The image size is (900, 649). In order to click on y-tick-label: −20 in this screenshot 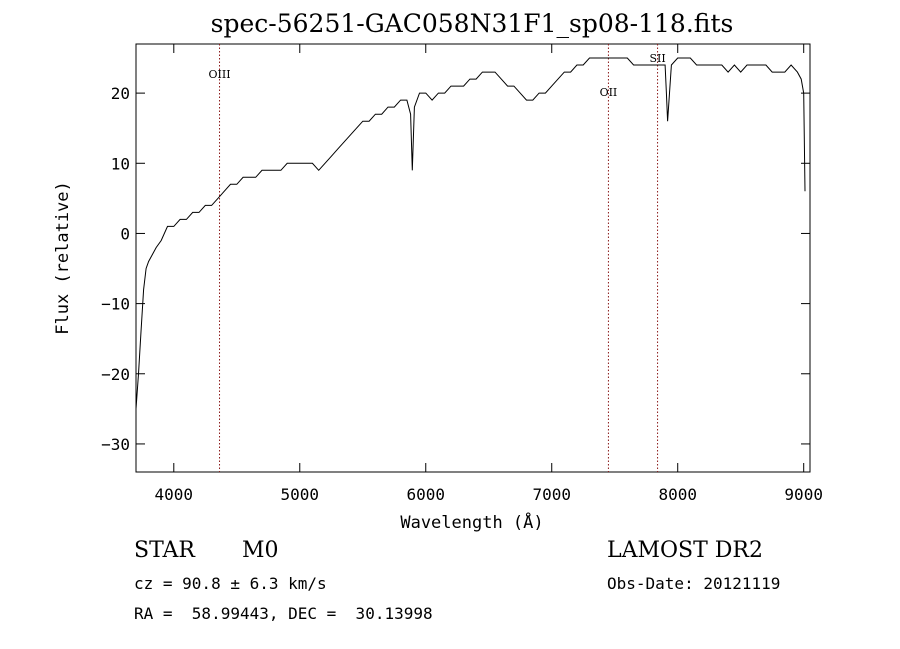, I will do `click(115, 374)`.